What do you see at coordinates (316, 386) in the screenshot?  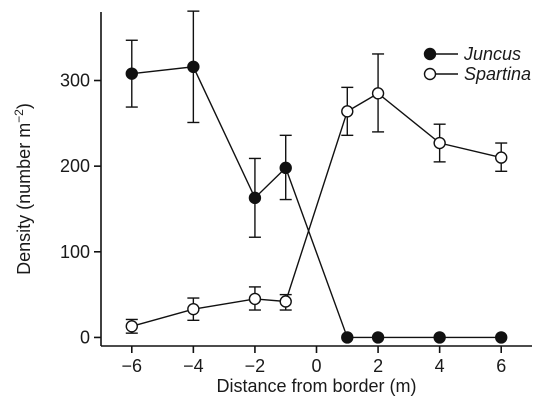 I see `x-axis-title: Distance from border (m)` at bounding box center [316, 386].